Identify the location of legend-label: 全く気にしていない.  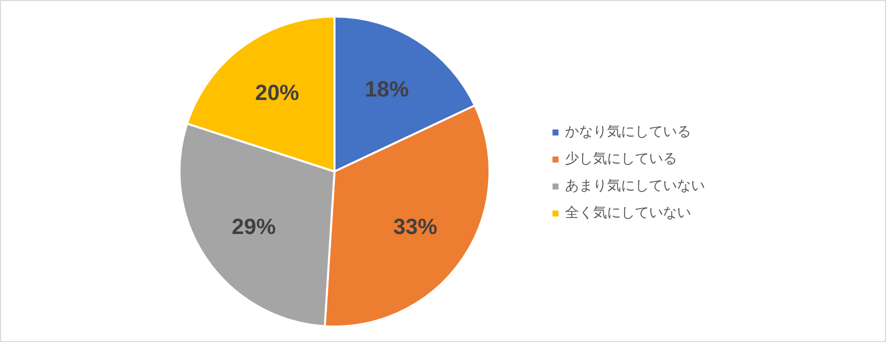
(628, 213).